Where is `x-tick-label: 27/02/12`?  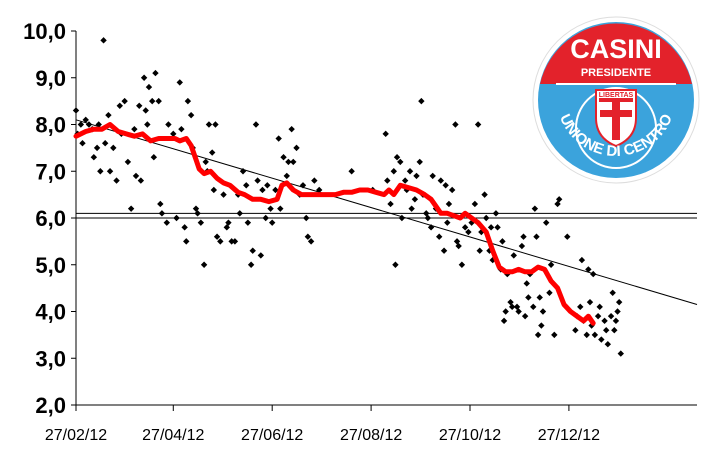
x-tick-label: 27/02/12 is located at coordinates (76, 435).